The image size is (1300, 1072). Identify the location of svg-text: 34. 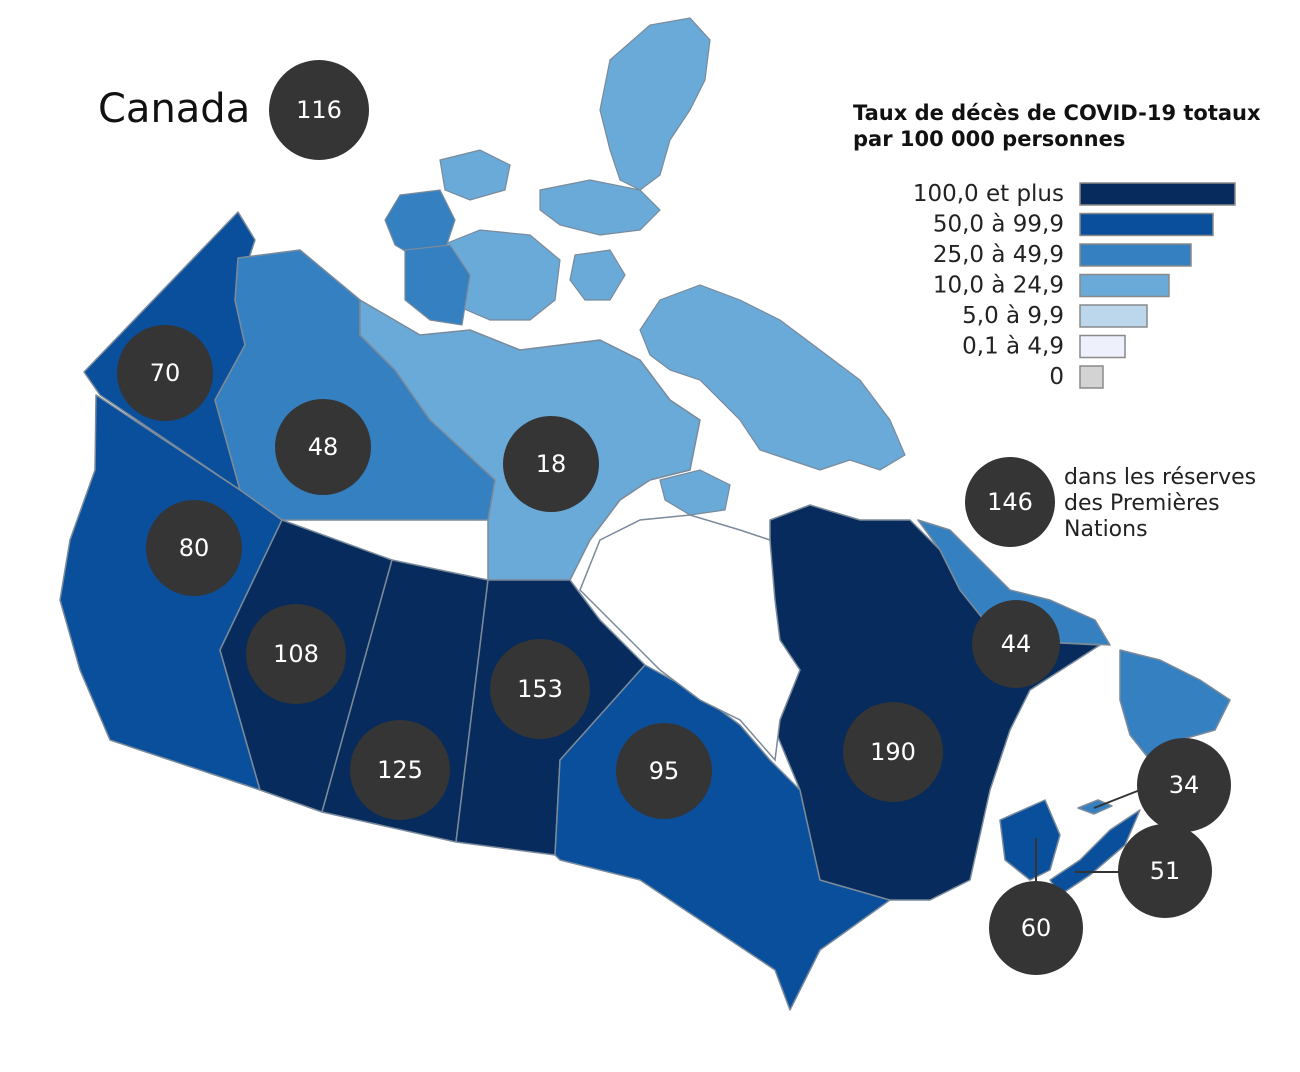
(1184, 785).